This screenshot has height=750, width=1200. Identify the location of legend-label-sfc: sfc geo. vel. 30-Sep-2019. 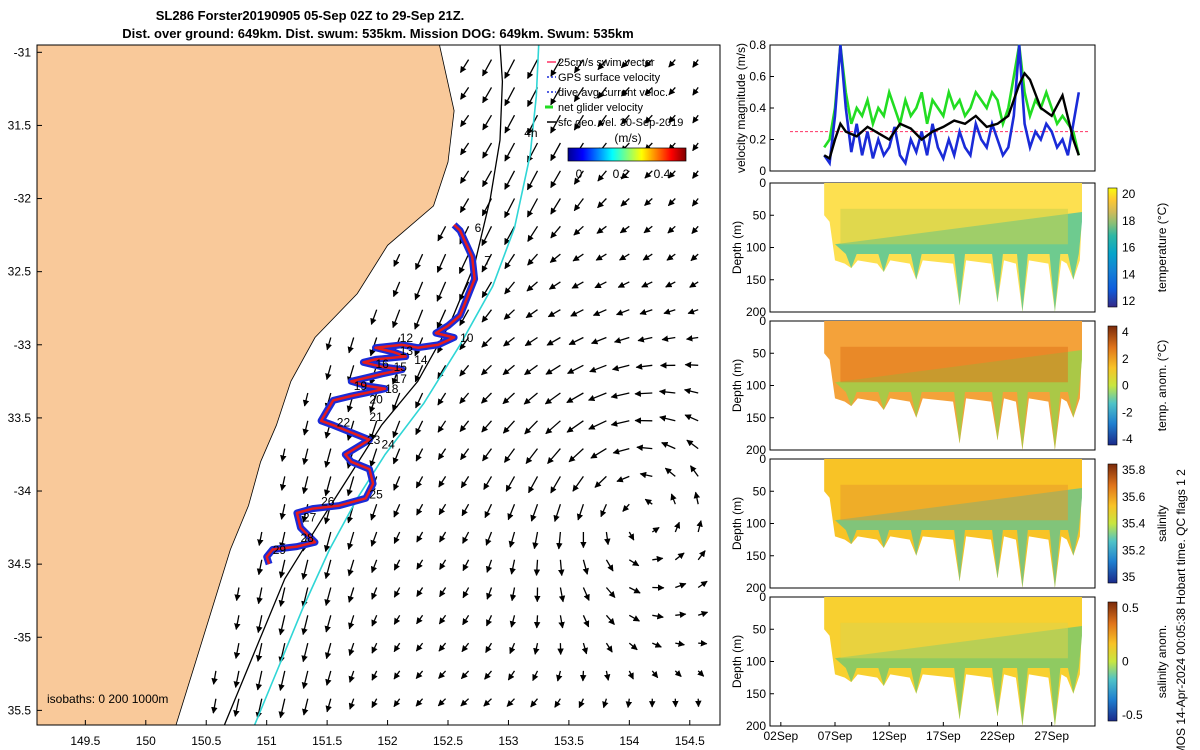
(620, 123).